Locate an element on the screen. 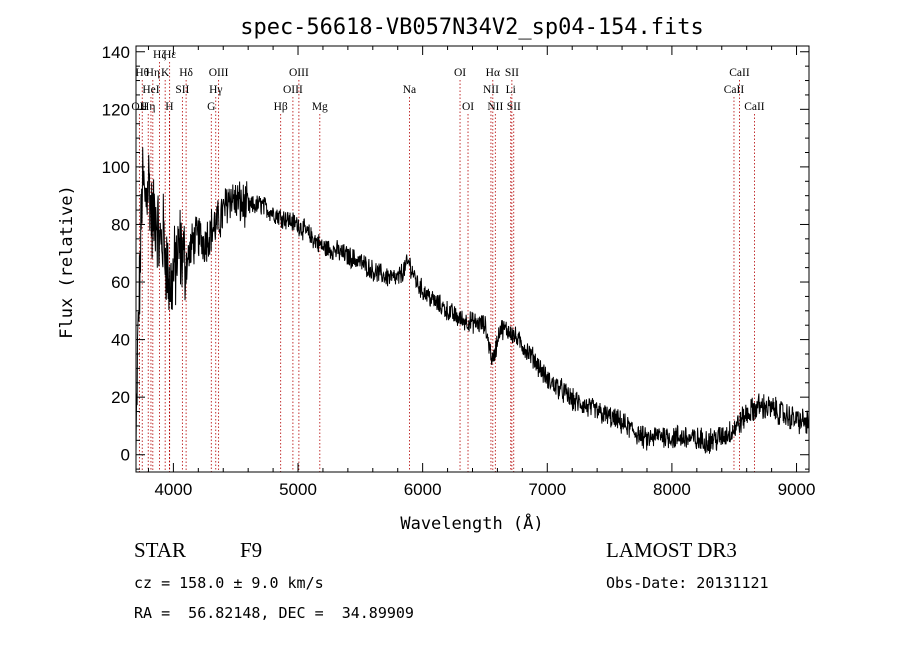 The image size is (900, 649). spectral-line-label: Hδ is located at coordinates (186, 73).